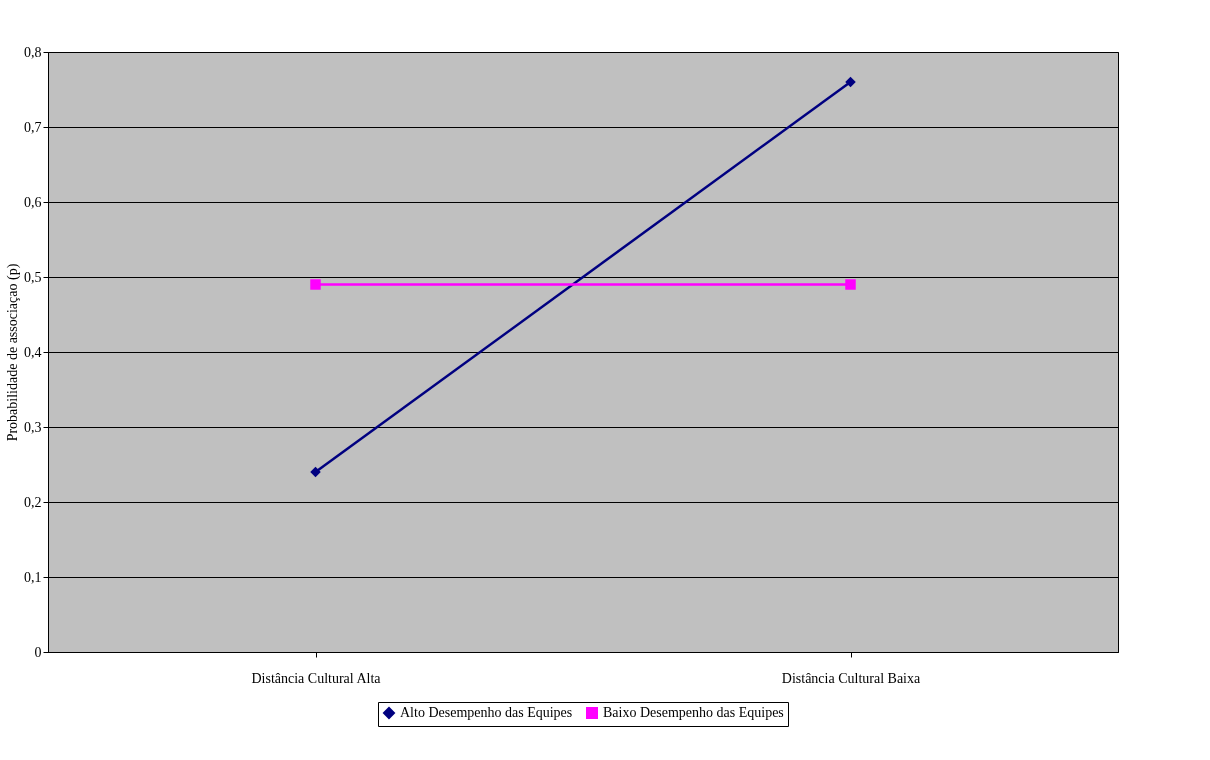 This screenshot has width=1210, height=760. I want to click on y-tick-label: 0,2, so click(33, 502).